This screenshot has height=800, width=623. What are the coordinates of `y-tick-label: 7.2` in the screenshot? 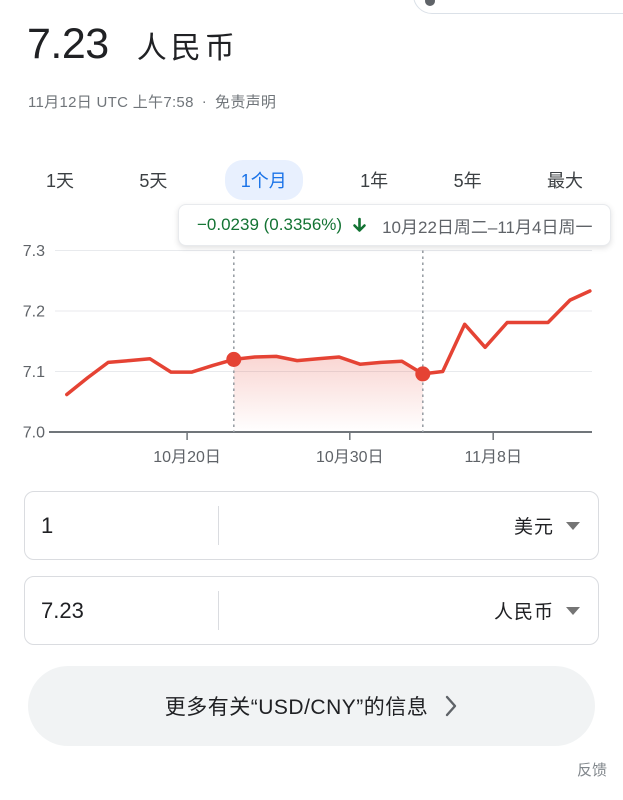 It's located at (34, 312).